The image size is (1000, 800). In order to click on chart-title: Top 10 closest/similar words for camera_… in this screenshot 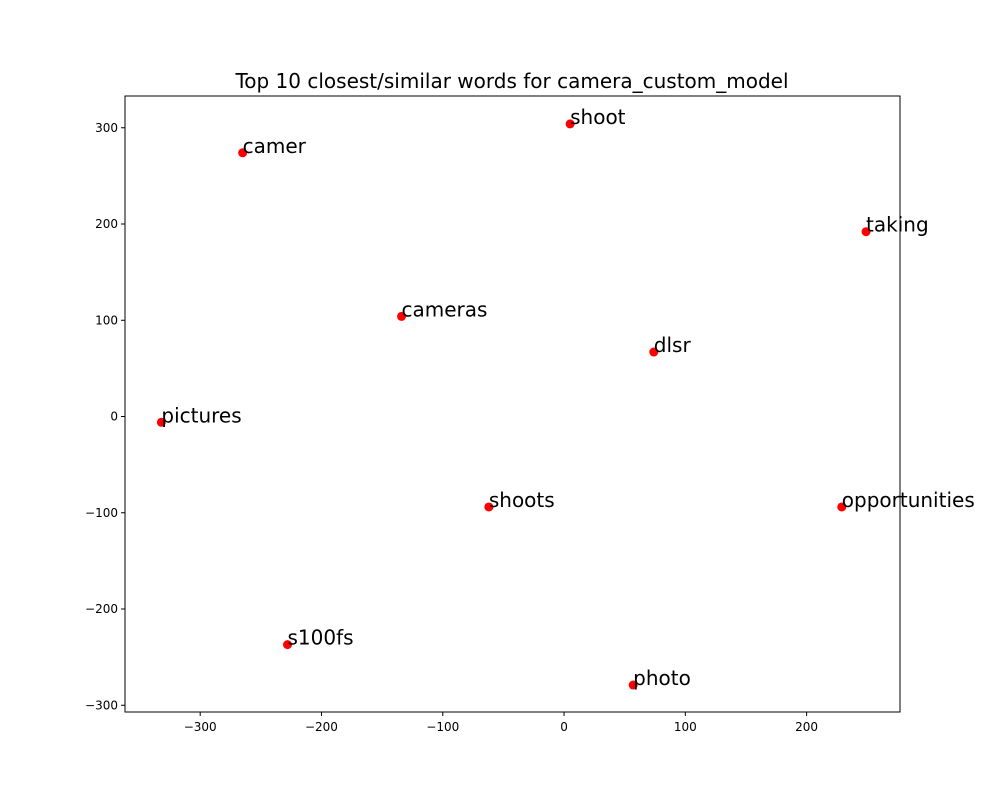, I will do `click(511, 81)`.